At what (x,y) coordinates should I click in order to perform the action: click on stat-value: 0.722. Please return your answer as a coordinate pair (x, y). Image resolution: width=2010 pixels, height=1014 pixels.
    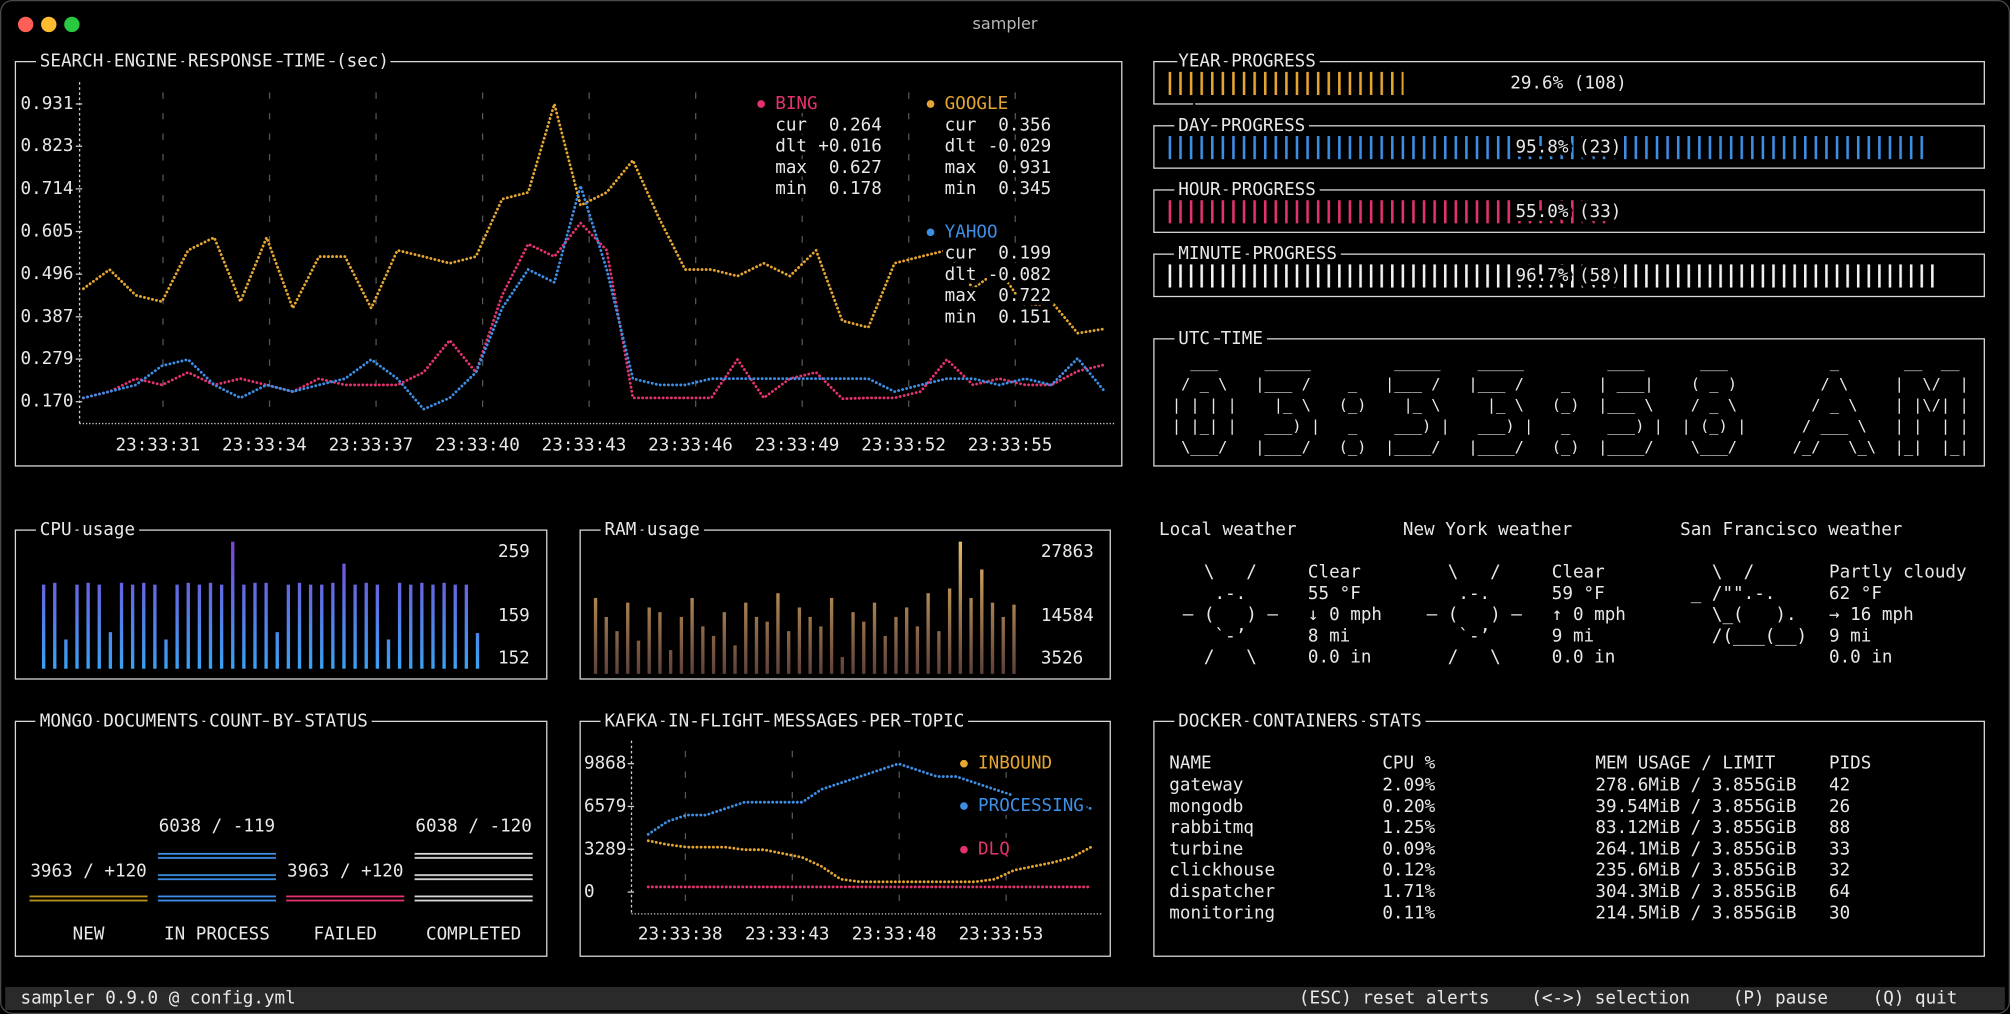
    Looking at the image, I should click on (1024, 296).